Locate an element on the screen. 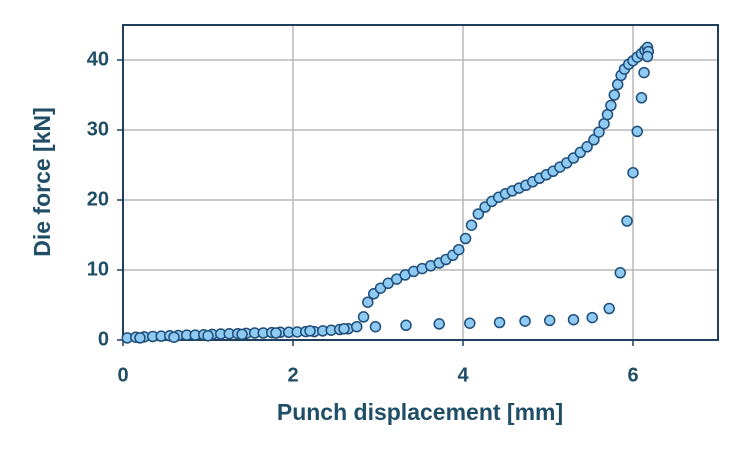  y-tick-label: 20 is located at coordinates (98, 199).